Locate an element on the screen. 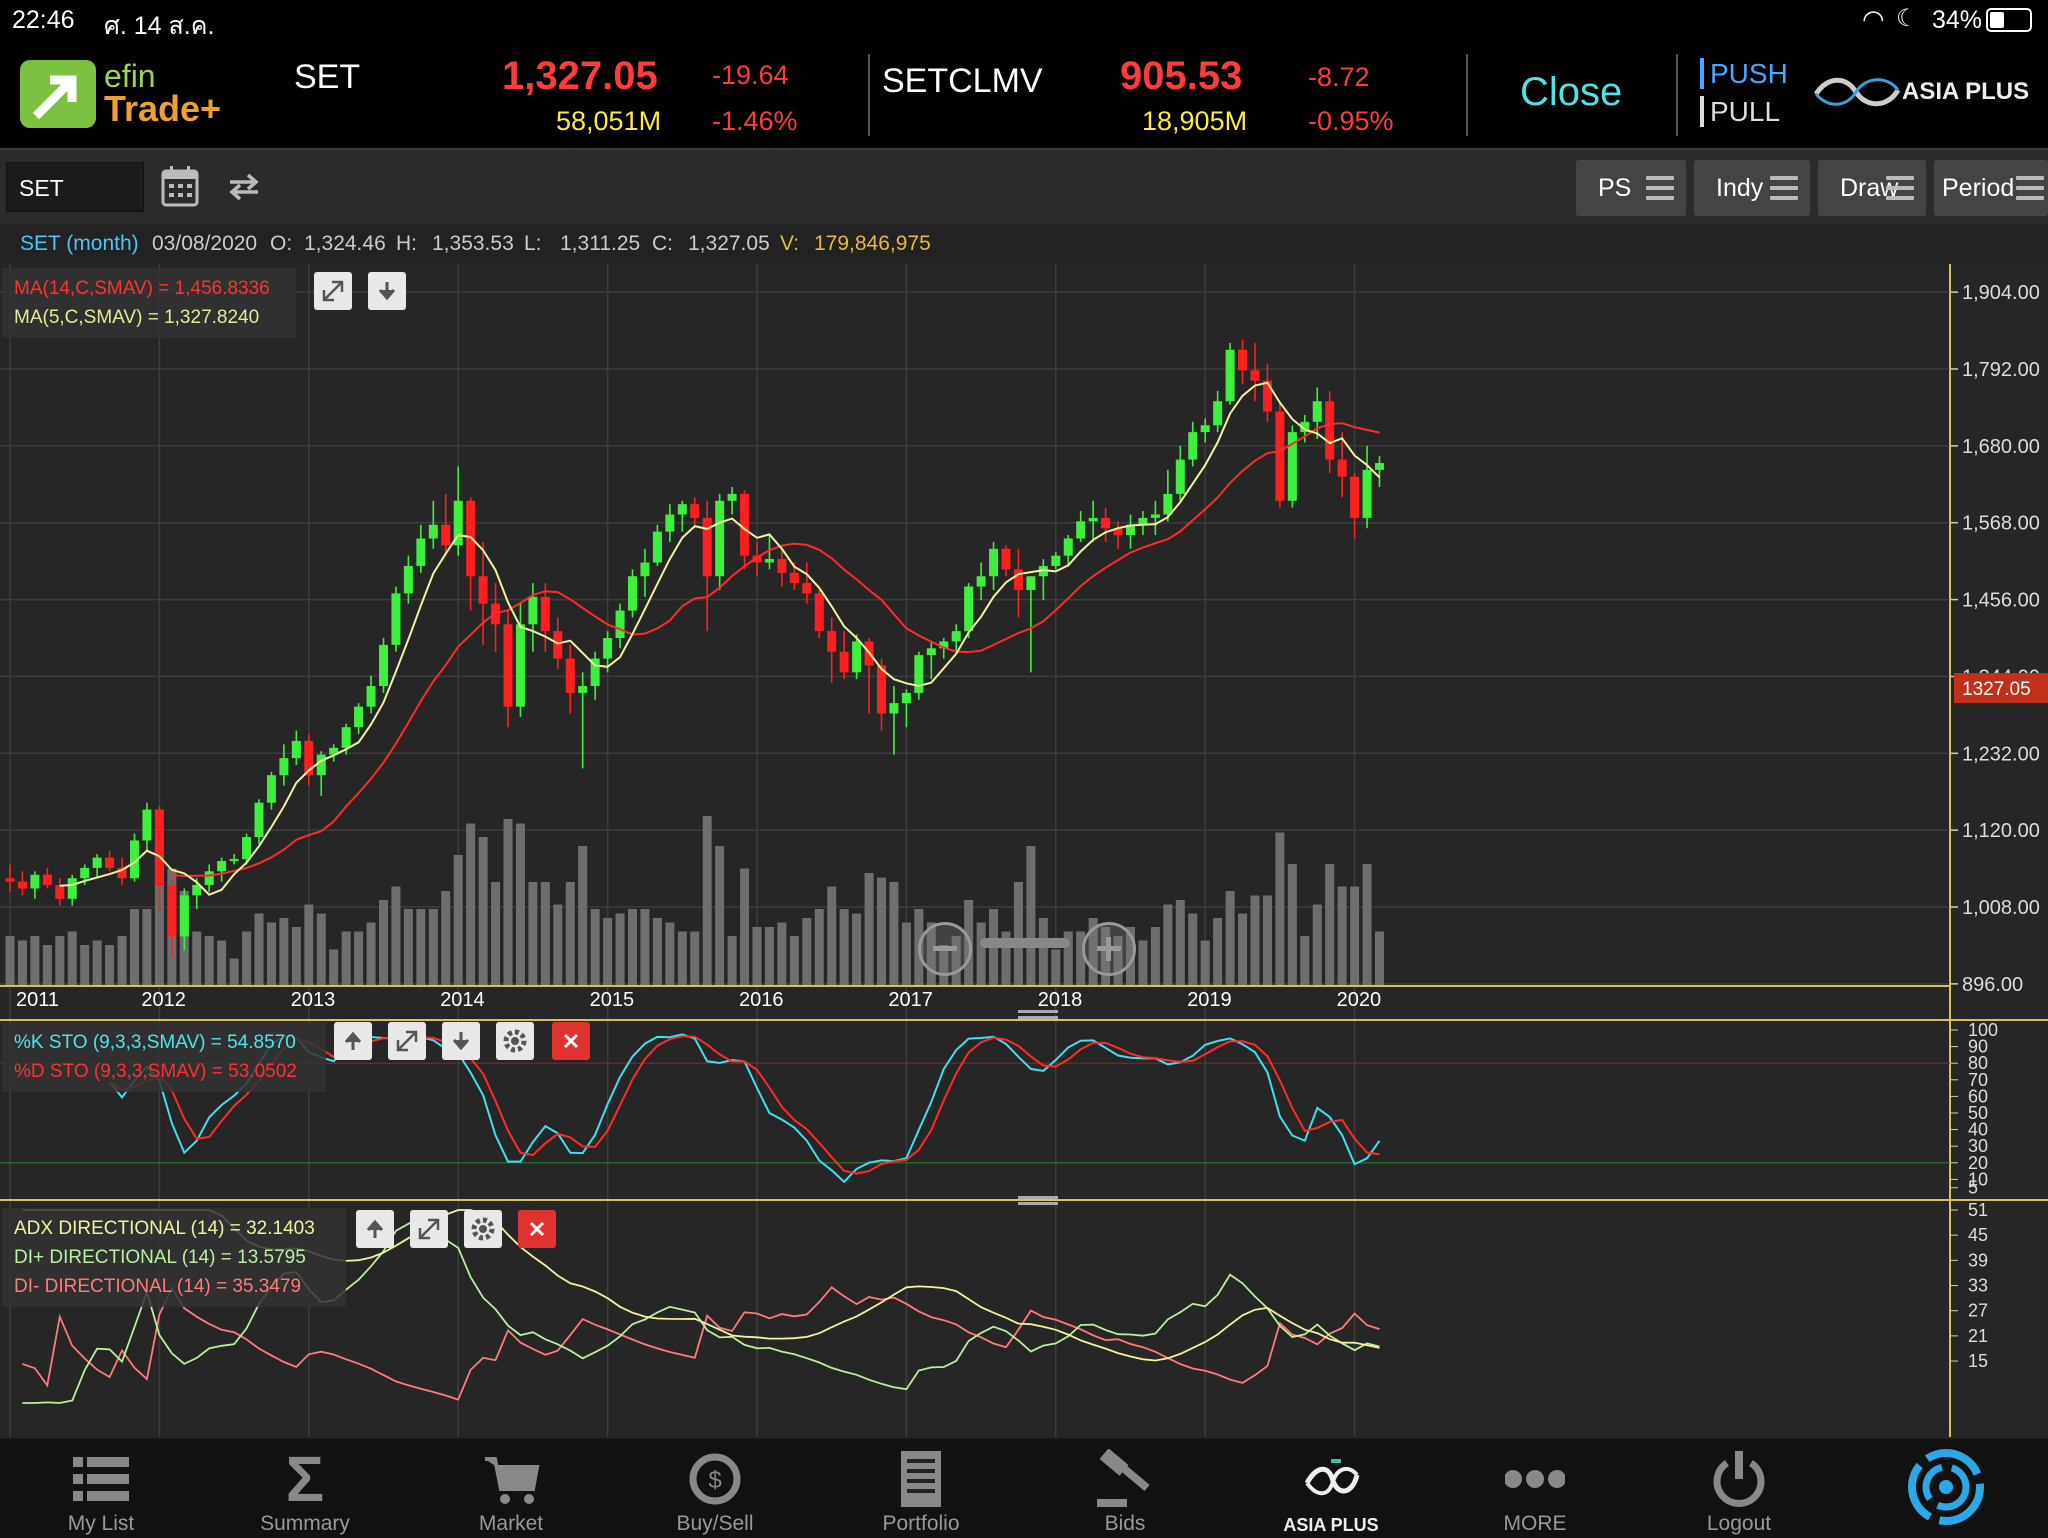 Image resolution: width=2048 pixels, height=1538 pixels. pull-button: PULL is located at coordinates (1740, 112).